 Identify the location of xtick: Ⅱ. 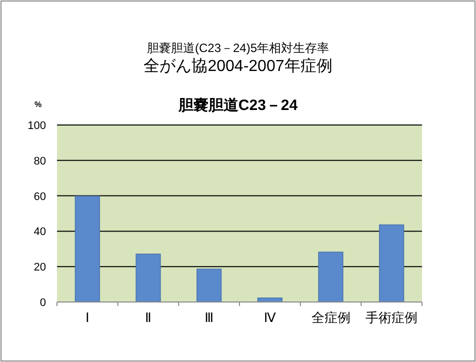
(148, 317).